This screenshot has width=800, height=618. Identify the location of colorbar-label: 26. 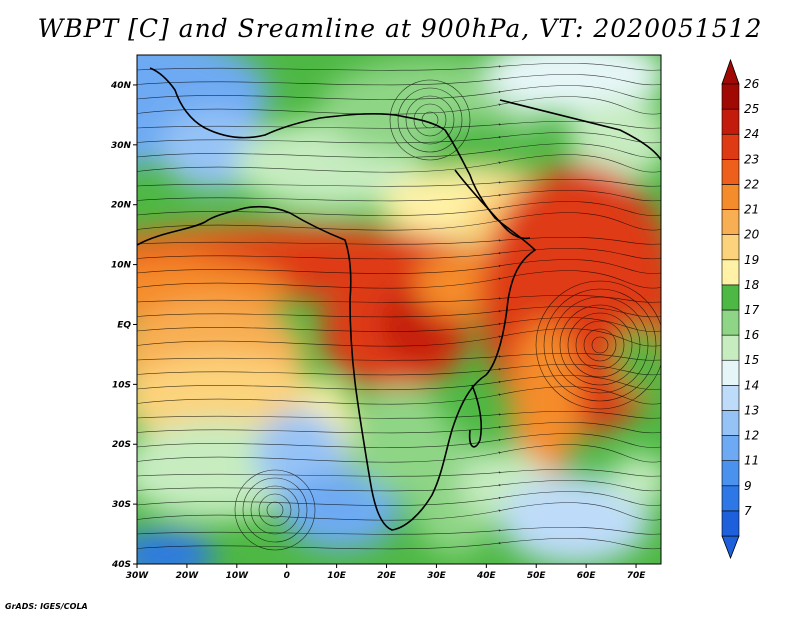
(752, 84).